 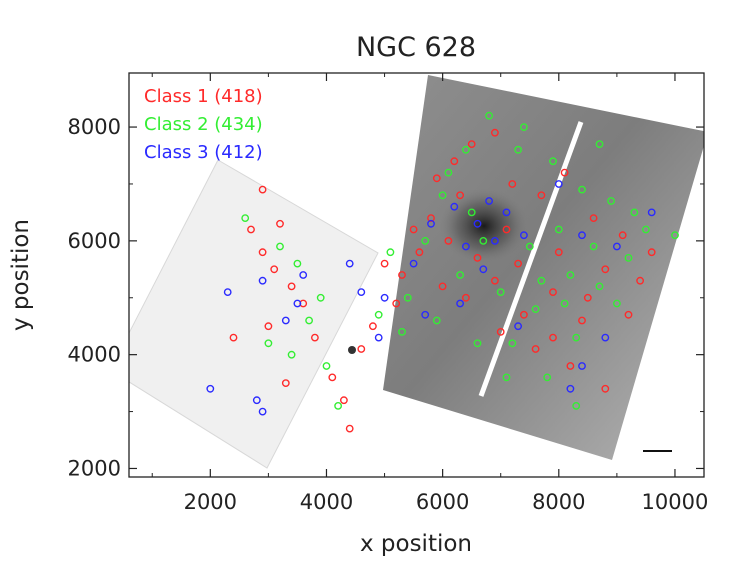 I want to click on legend-entry-class-3: Class 3 (412), so click(x=203, y=152).